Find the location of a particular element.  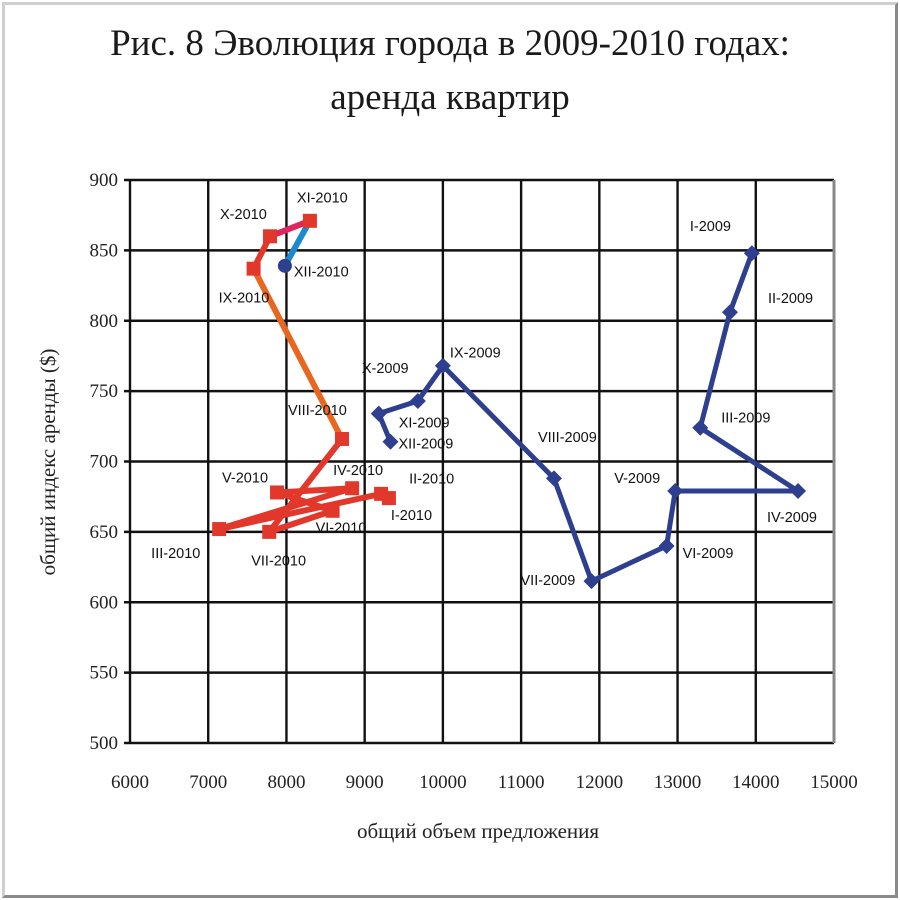

y-tick-label: 850 is located at coordinates (104, 250).